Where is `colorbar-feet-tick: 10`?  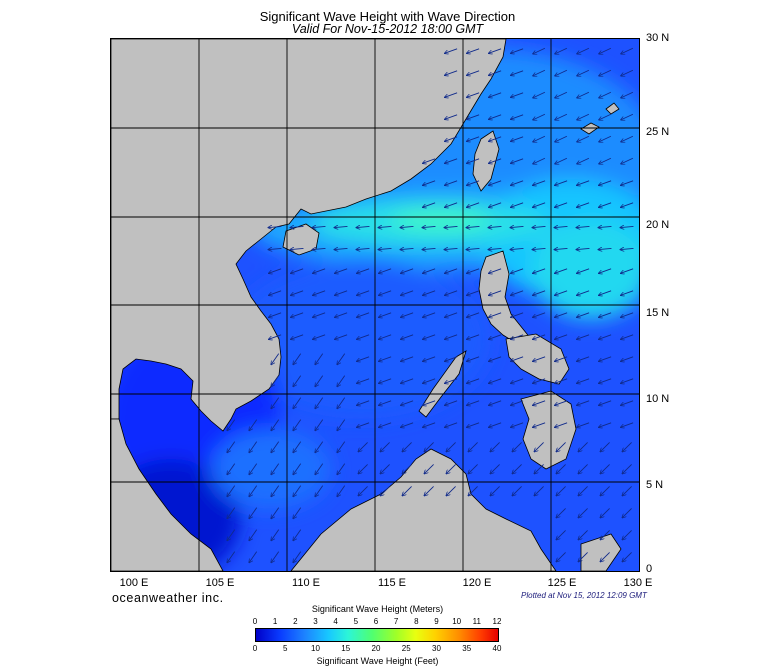
colorbar-feet-tick: 10 is located at coordinates (315, 648).